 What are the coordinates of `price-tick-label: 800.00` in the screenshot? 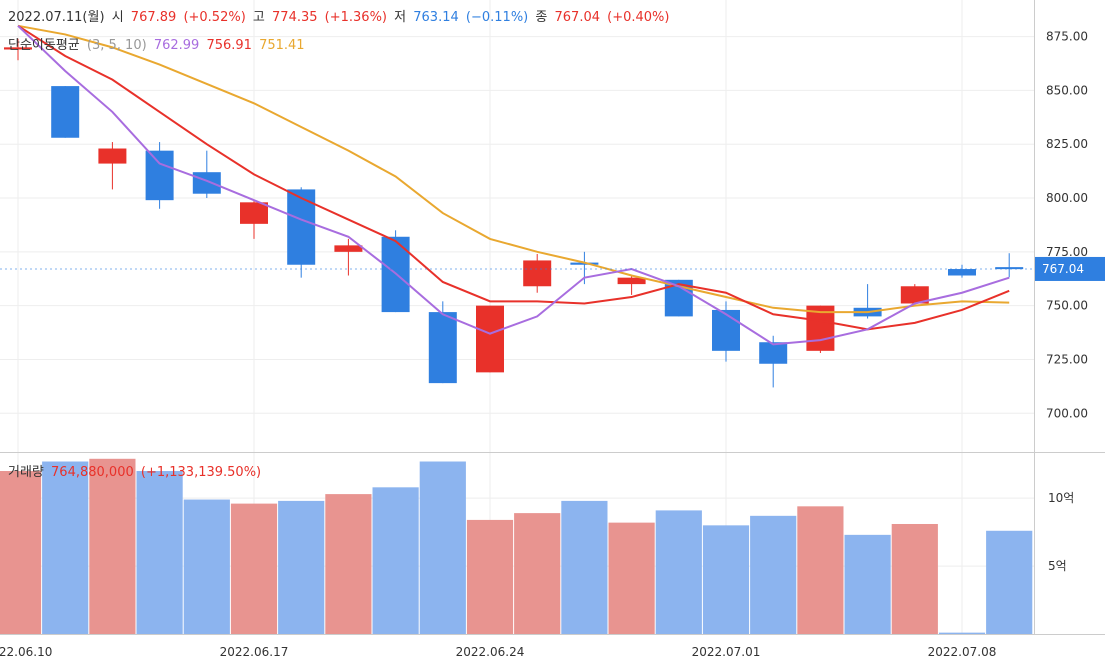 It's located at (1067, 198).